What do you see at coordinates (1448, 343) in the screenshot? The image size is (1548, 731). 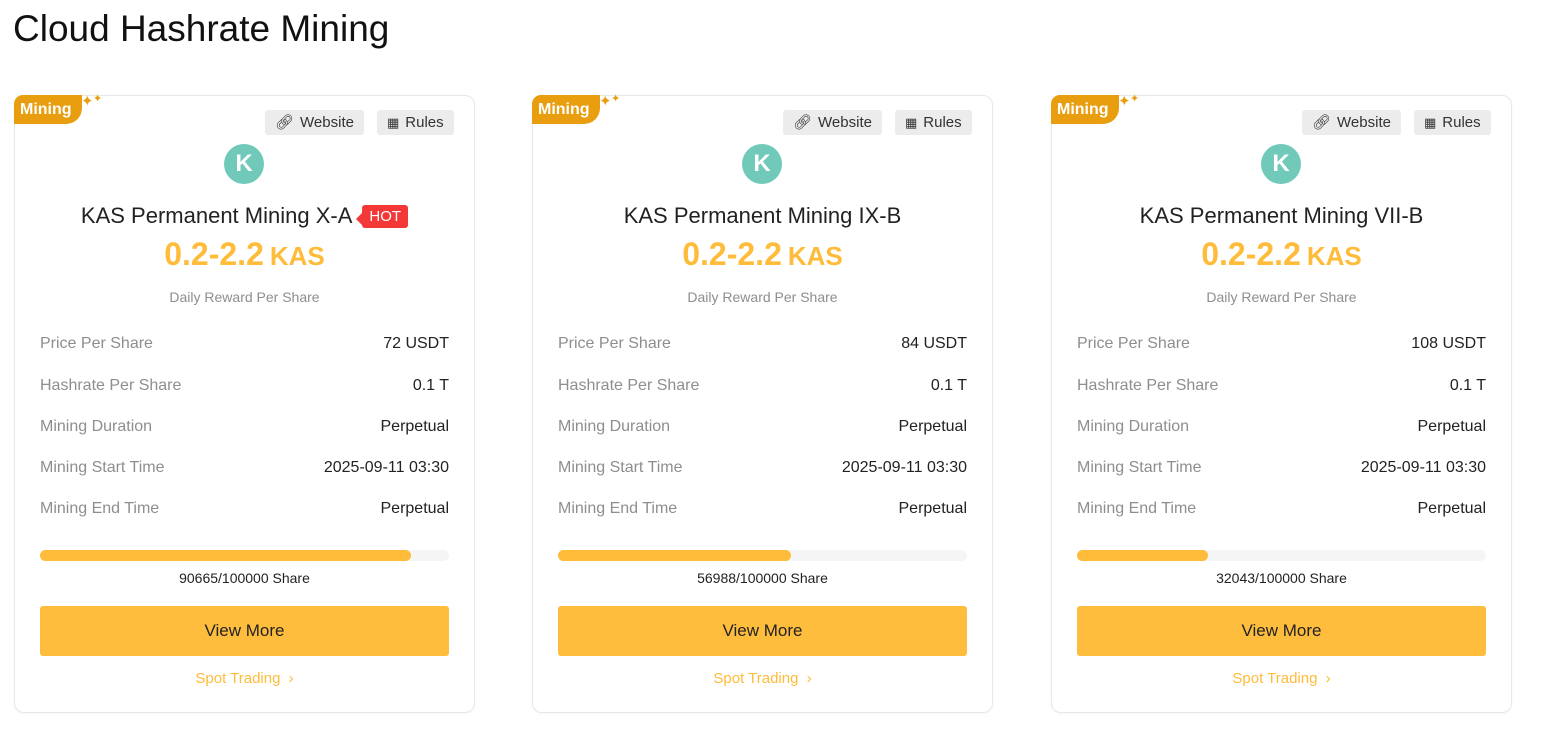 I see `info-value: 108 USDT` at bounding box center [1448, 343].